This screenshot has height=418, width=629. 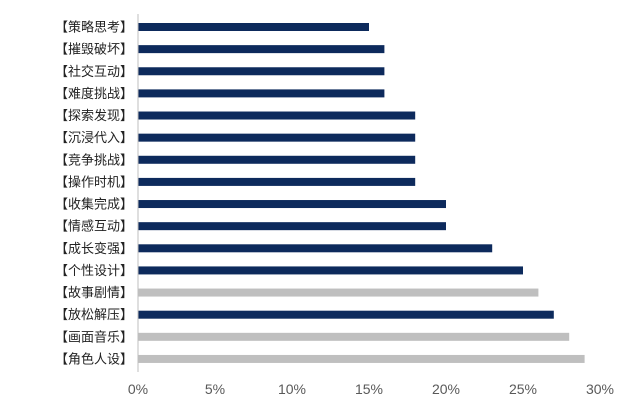 I want to click on x-tick-labels: 0% 5% 10% 15% 20% 25% 30%, so click(x=371, y=389).